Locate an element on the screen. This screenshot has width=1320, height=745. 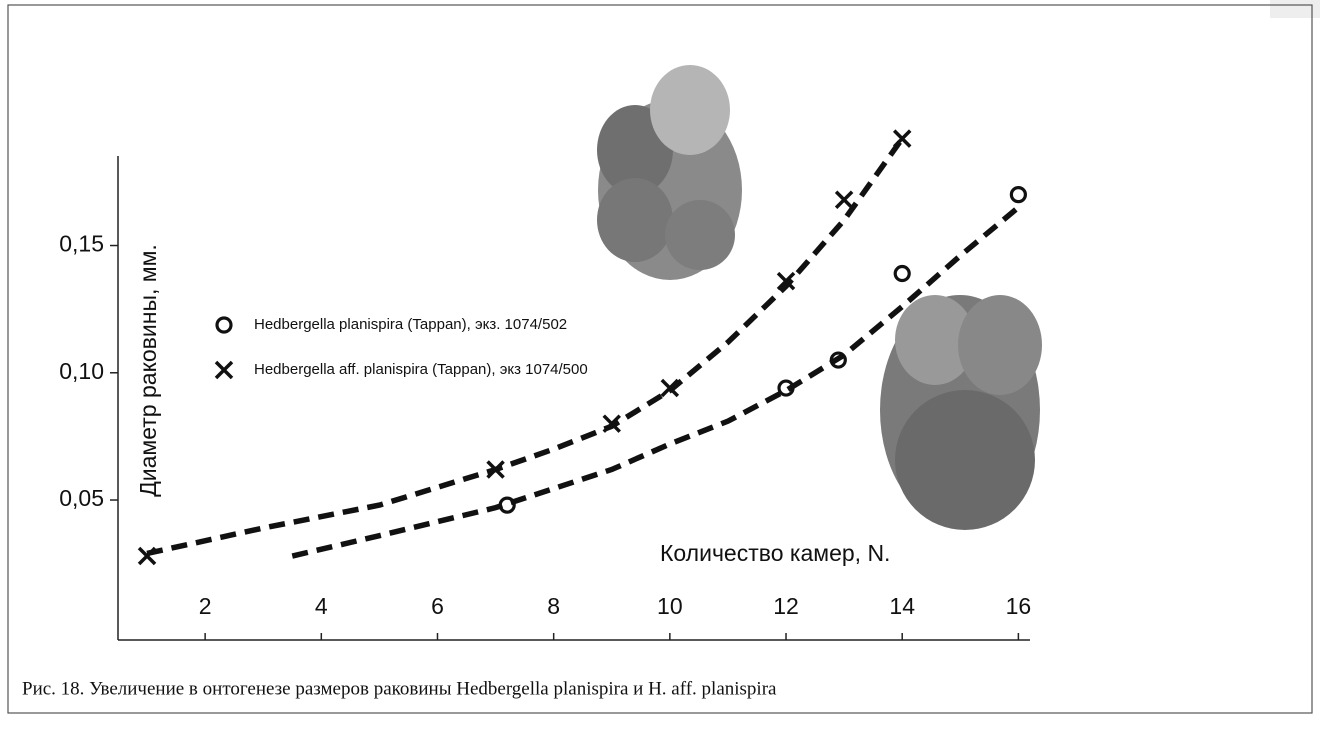
y-tick-label: 0,15 is located at coordinates (81, 244).